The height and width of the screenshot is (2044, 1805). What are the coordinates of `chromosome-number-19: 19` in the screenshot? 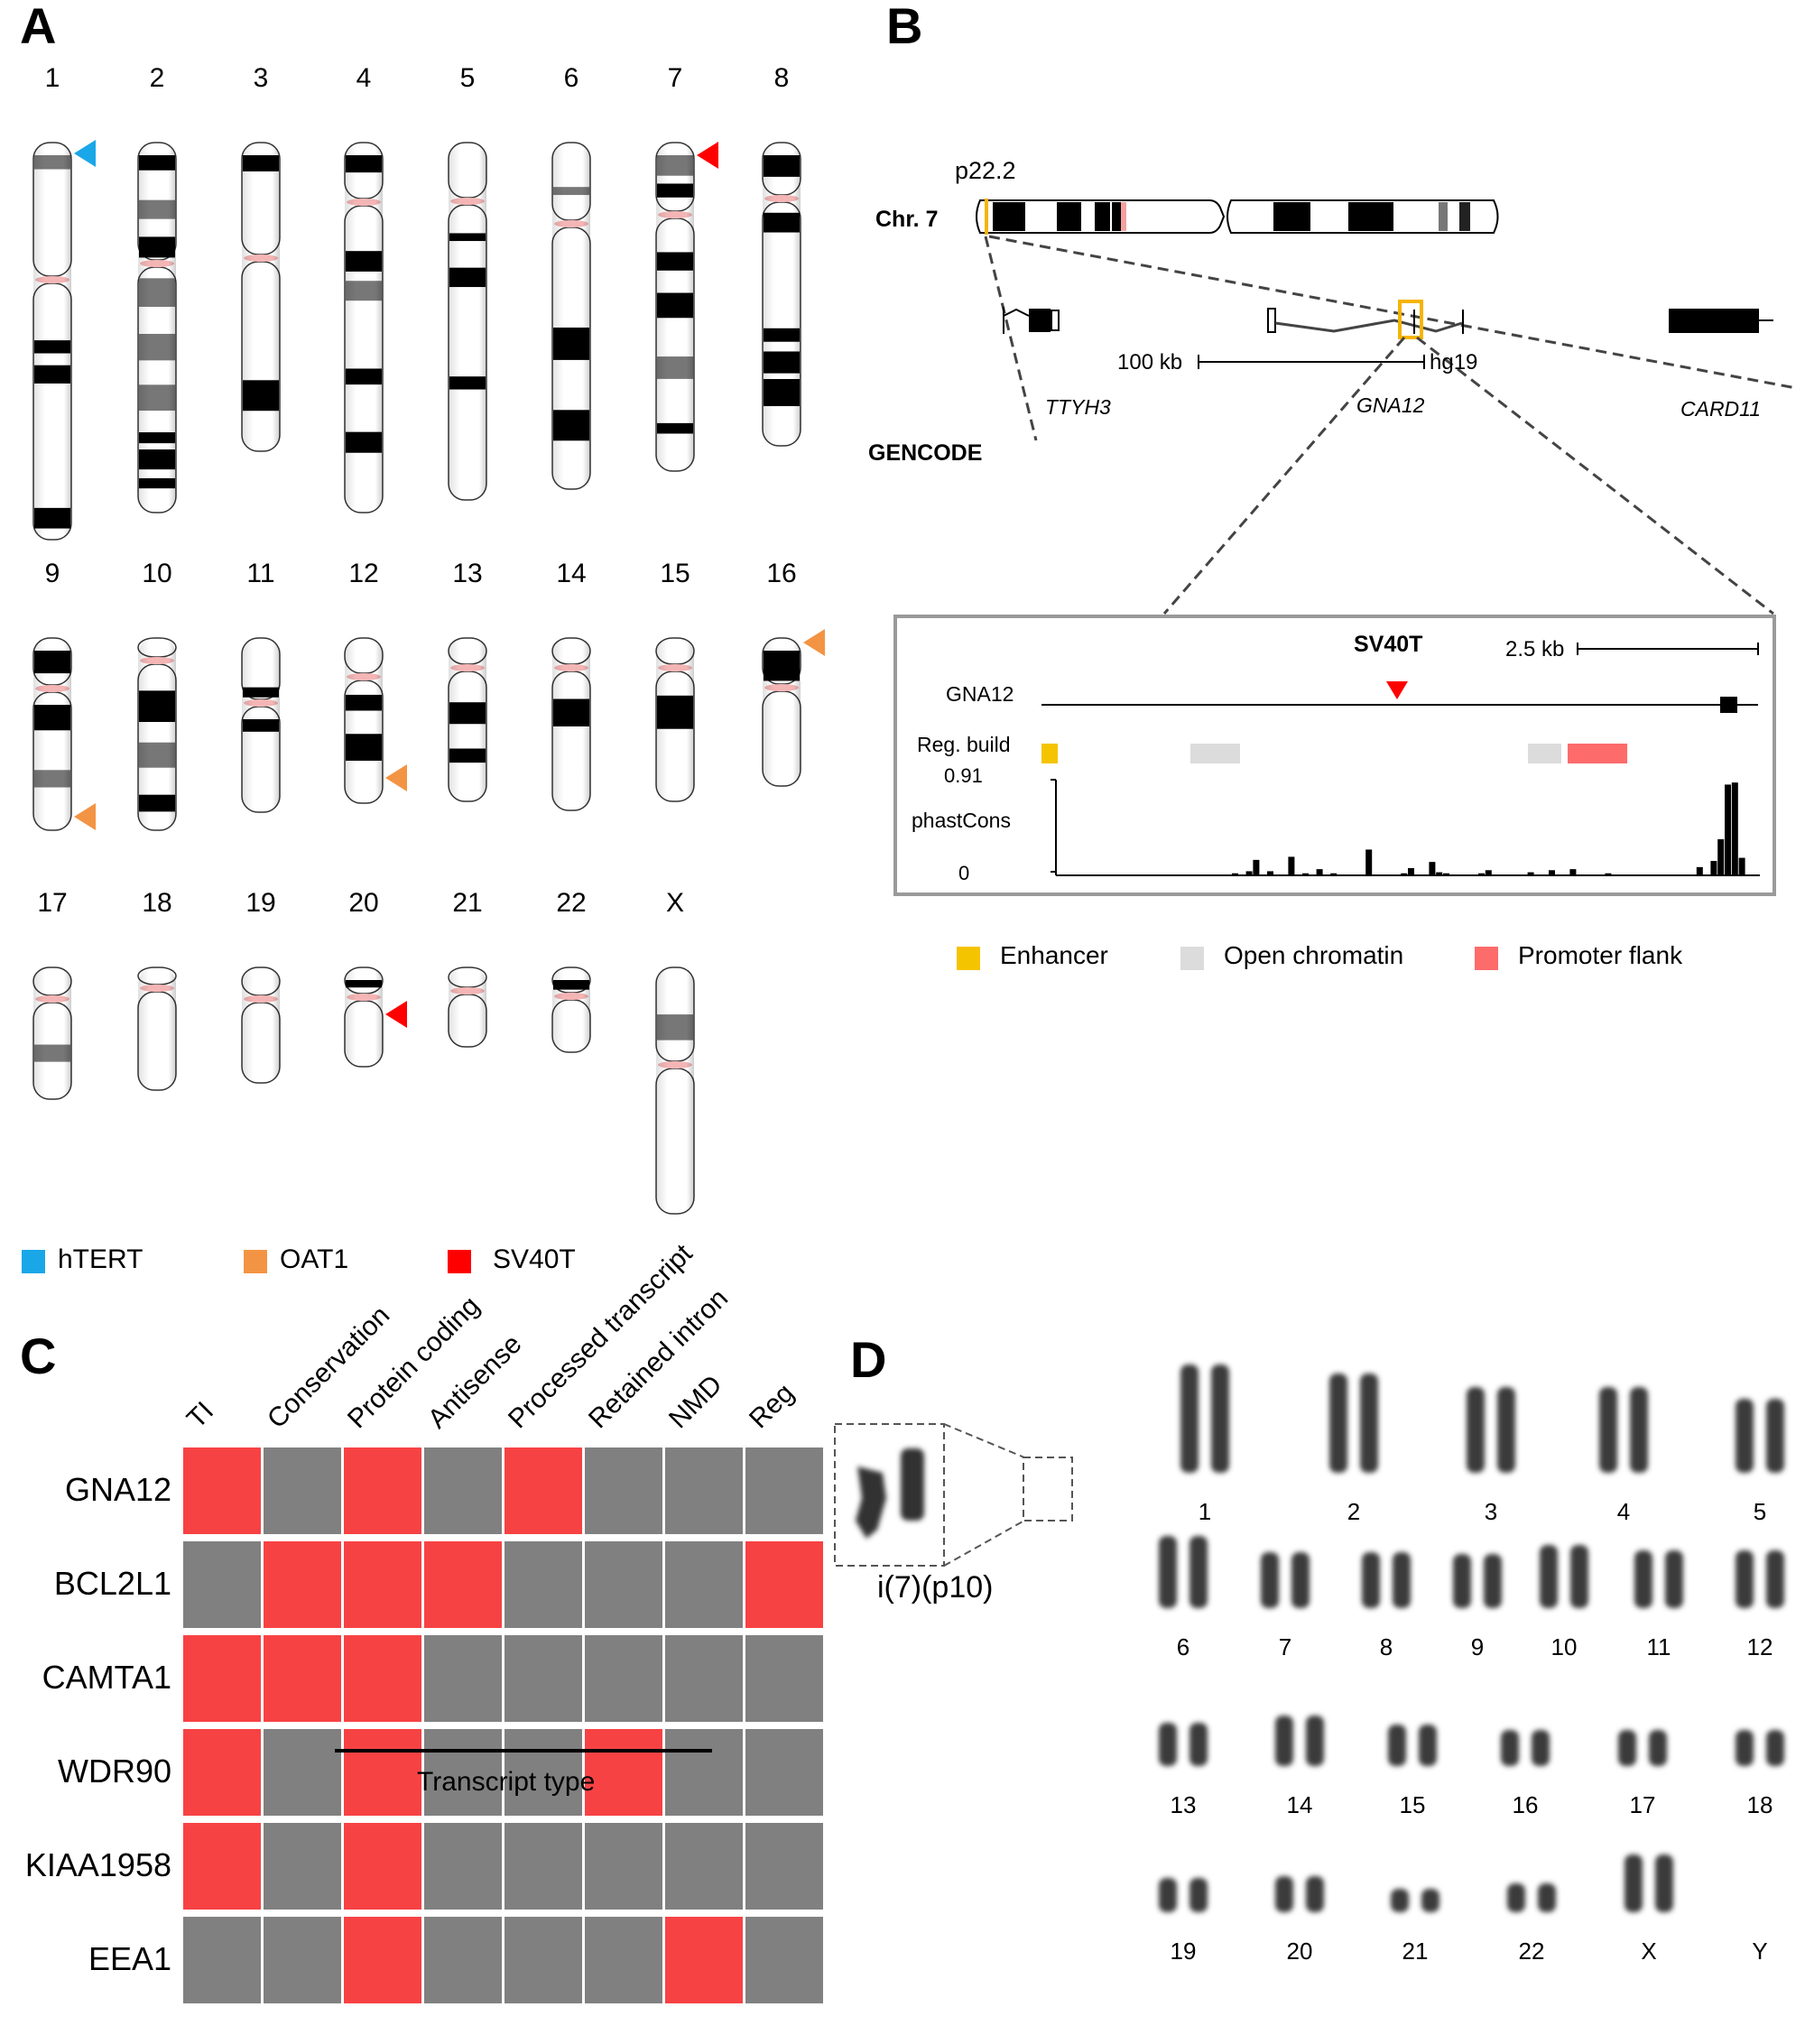 It's located at (260, 903).